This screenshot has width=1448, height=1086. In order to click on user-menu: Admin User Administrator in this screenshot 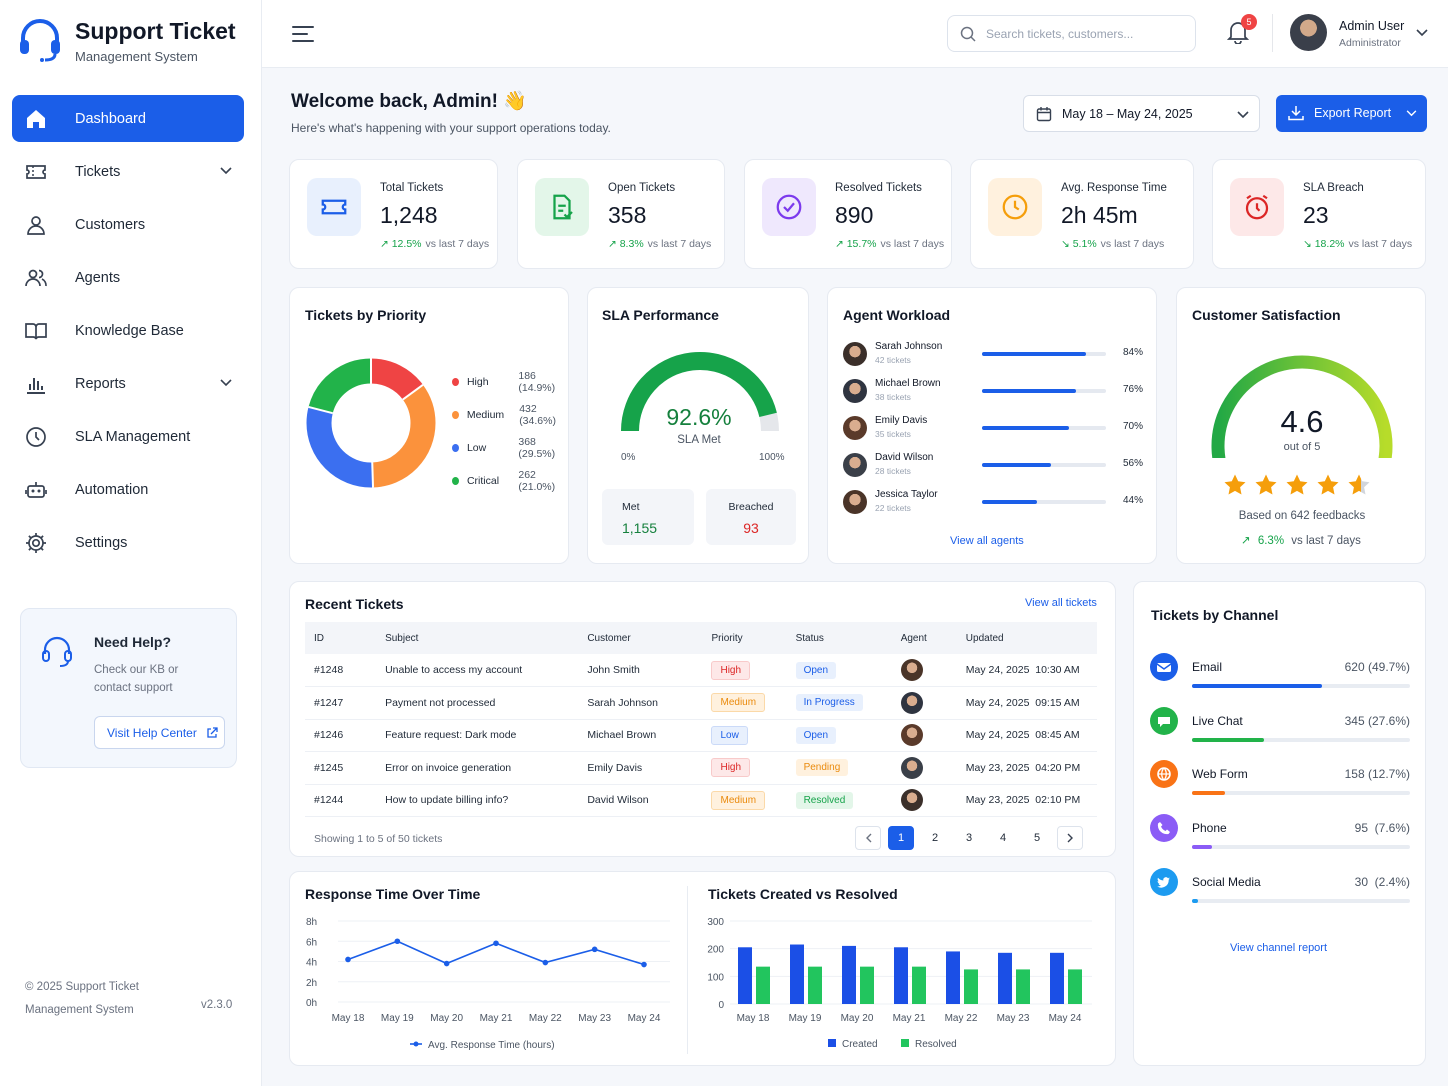, I will do `click(1360, 34)`.